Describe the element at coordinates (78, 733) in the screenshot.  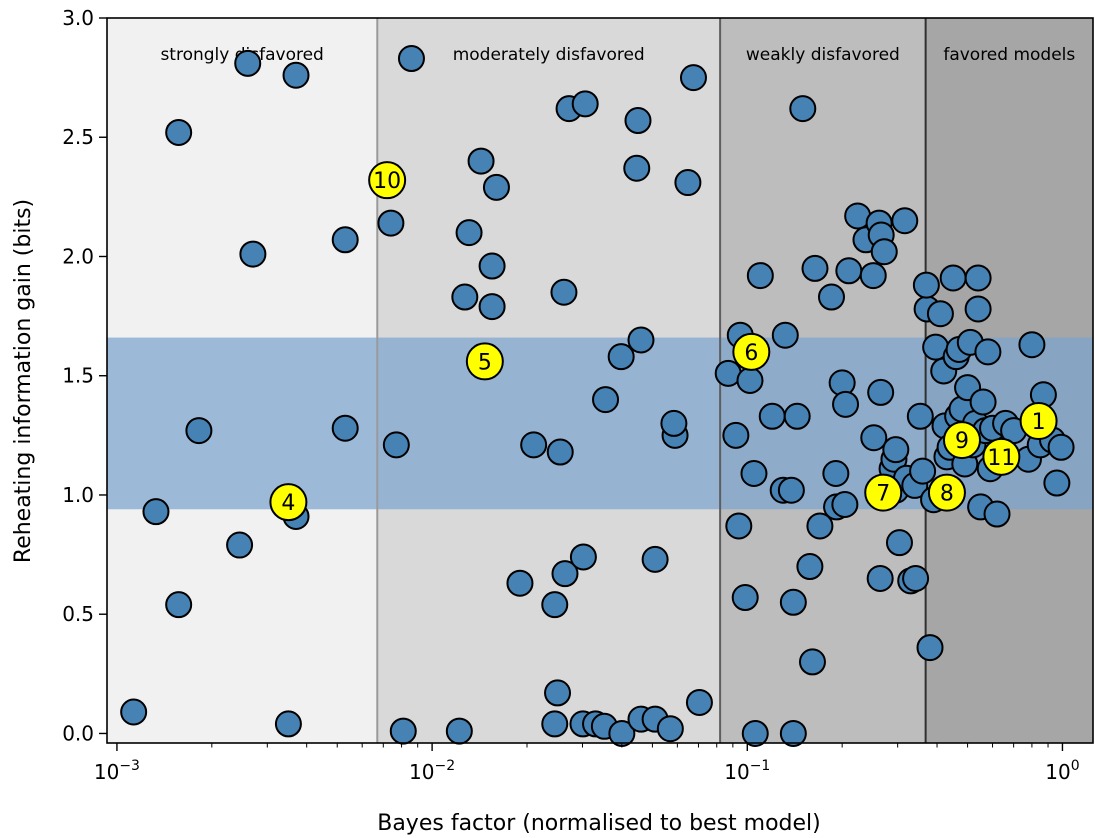
I see `y-tick-label: 0.0` at that location.